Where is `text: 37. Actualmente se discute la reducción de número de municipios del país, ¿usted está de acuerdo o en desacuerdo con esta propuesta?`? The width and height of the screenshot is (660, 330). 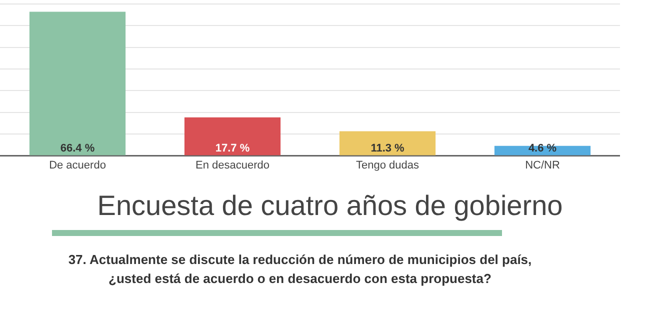 text: 37. Actualmente se discute la reducción de número de municipios del país, ¿usted está de acuerdo o en desacuerdo con esta propuesta? is located at coordinates (300, 269).